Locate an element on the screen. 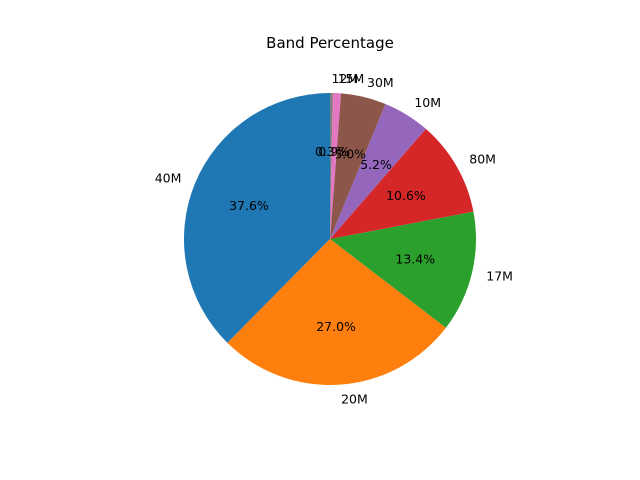 Image resolution: width=640 pixels, height=480 pixels. pie-slice-17M is located at coordinates (403, 269).